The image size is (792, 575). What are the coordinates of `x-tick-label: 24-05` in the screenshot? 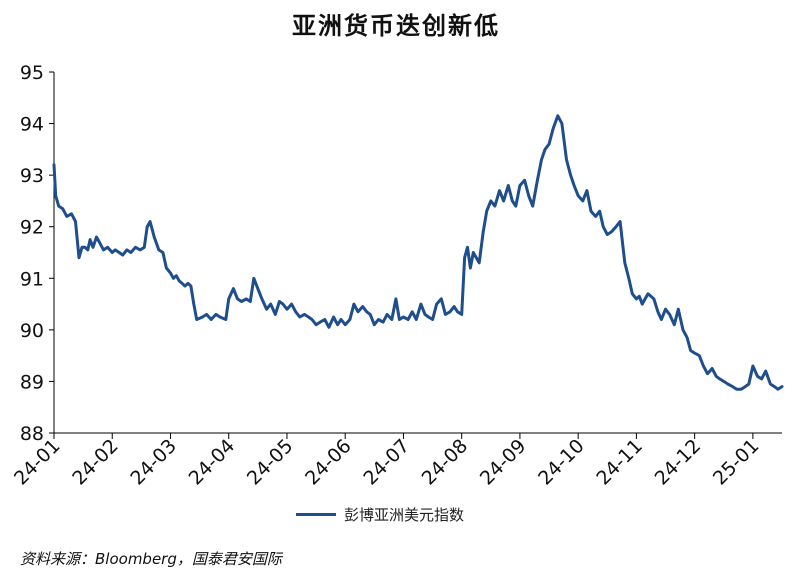 It's located at (270, 462).